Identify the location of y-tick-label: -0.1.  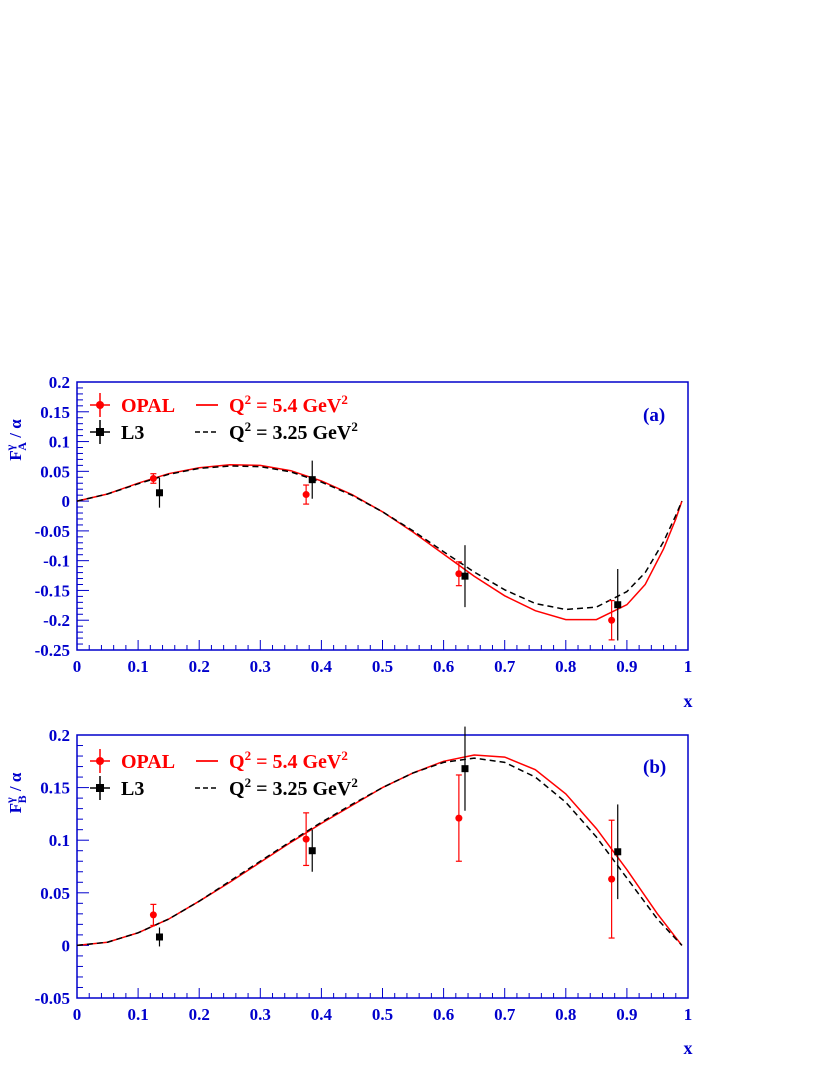
(56, 561).